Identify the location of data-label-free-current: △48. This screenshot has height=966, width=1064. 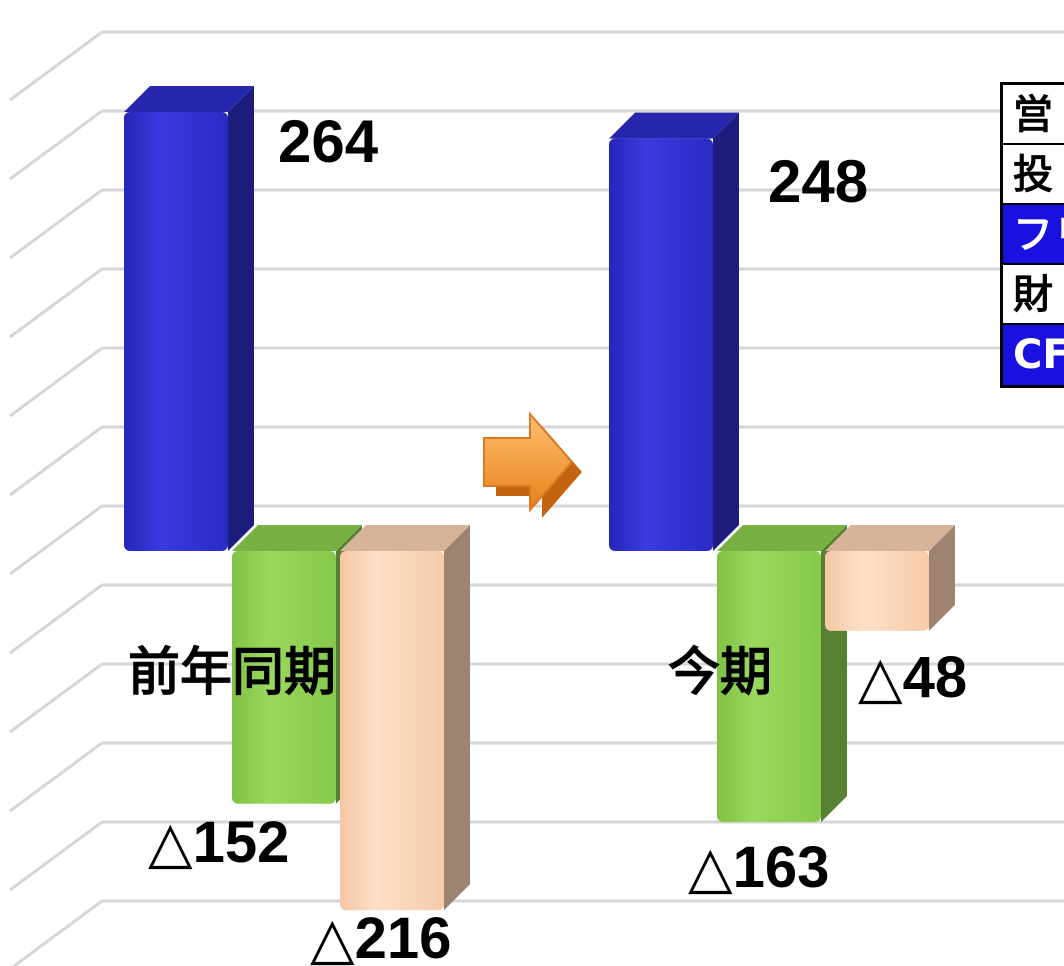
(912, 677).